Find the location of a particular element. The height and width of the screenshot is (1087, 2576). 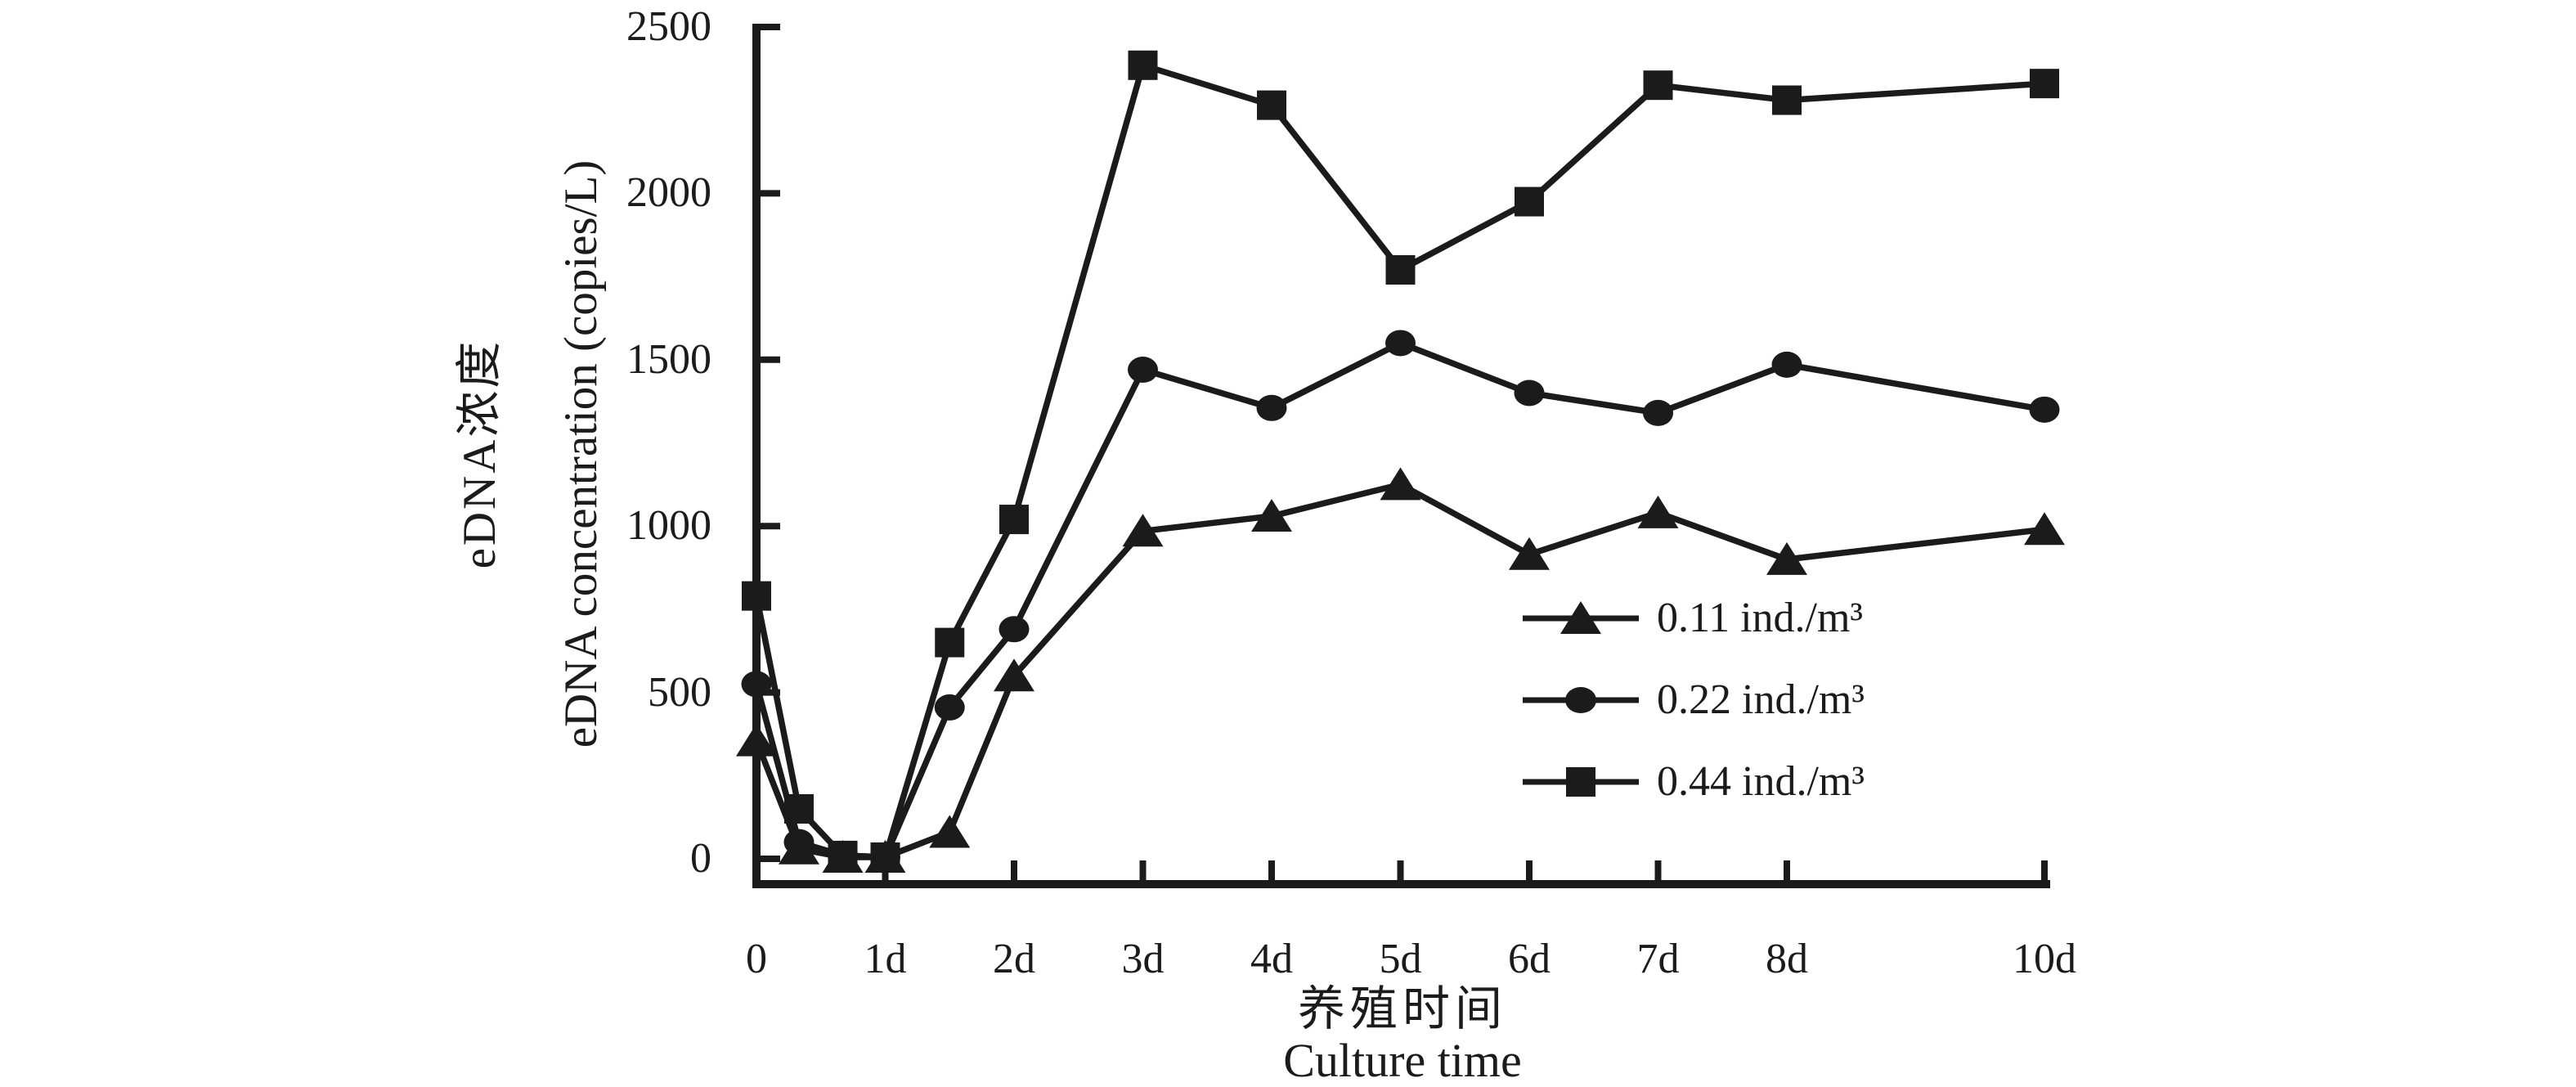

marker-circle-2d is located at coordinates (1014, 630).